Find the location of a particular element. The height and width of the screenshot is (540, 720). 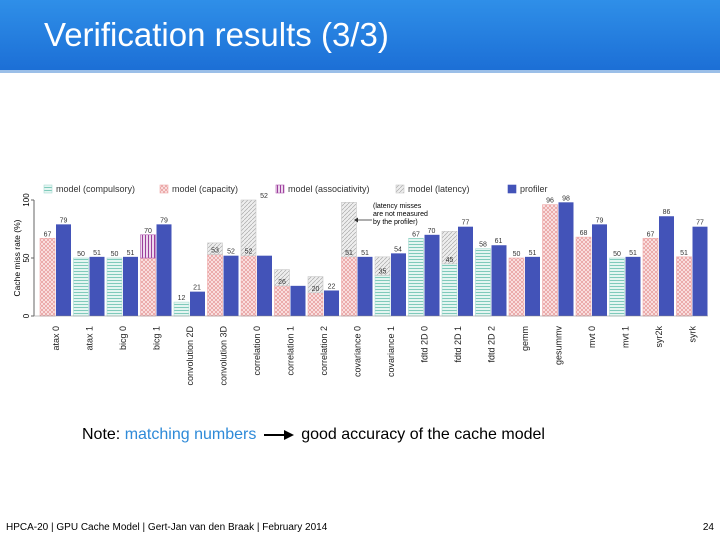

label-model-10: 35 is located at coordinates (383, 271).